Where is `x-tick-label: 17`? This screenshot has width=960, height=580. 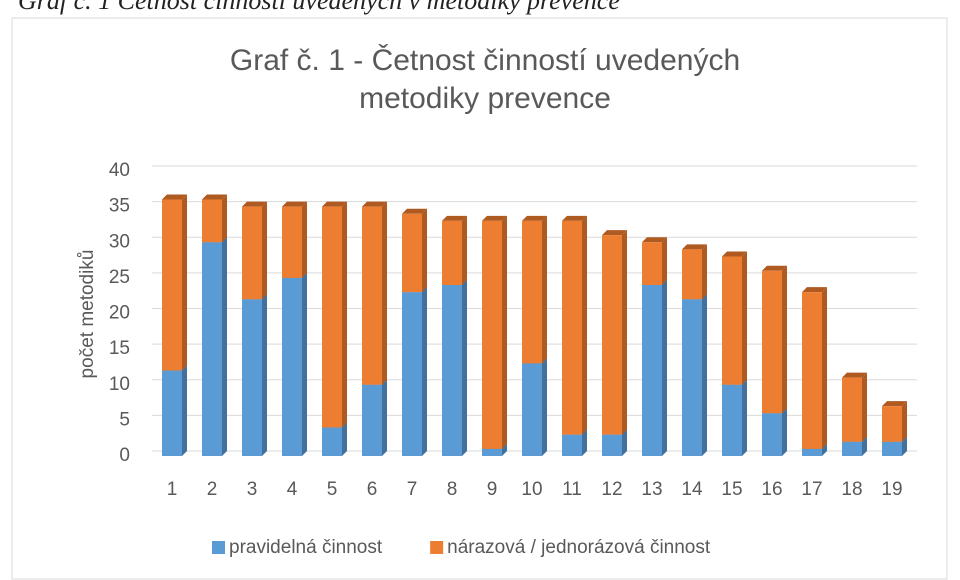
x-tick-label: 17 is located at coordinates (811, 489).